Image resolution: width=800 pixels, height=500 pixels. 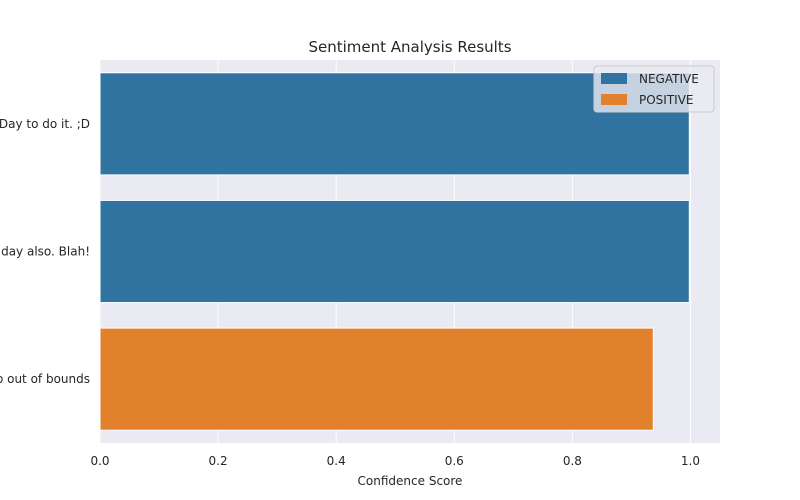 What do you see at coordinates (45, 379) in the screenshot?
I see `y-category-label: o out of bounds` at bounding box center [45, 379].